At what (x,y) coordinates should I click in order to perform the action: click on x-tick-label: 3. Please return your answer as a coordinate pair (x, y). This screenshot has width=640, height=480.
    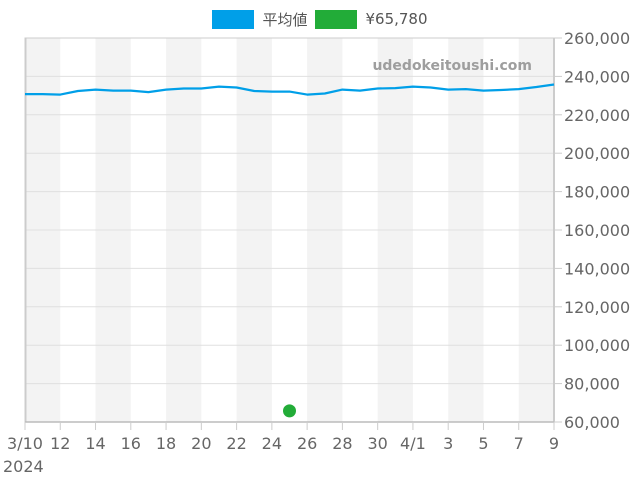
    Looking at the image, I should click on (448, 443).